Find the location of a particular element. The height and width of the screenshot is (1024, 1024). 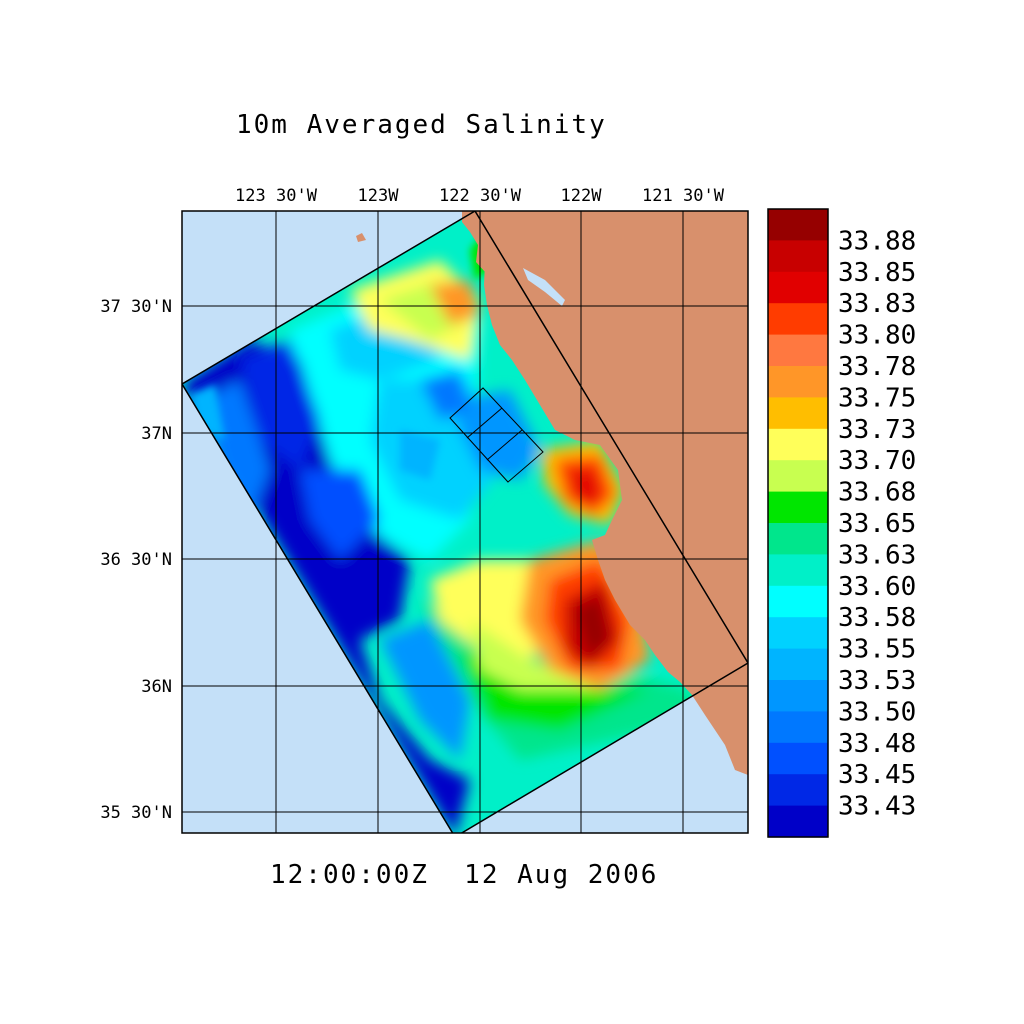

colorbar-label: 33.53 is located at coordinates (877, 681).